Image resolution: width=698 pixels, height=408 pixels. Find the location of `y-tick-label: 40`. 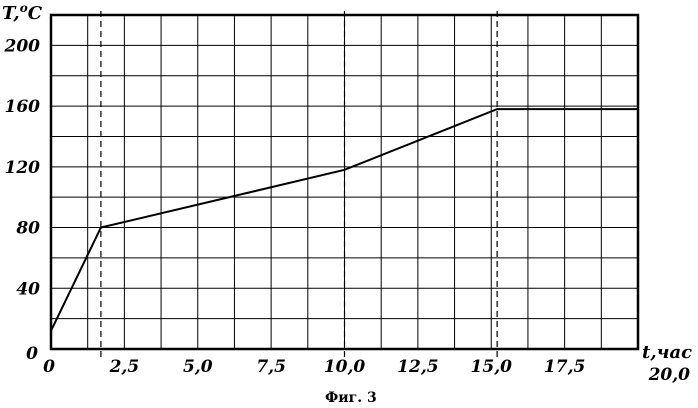

y-tick-label: 40 is located at coordinates (28, 289).